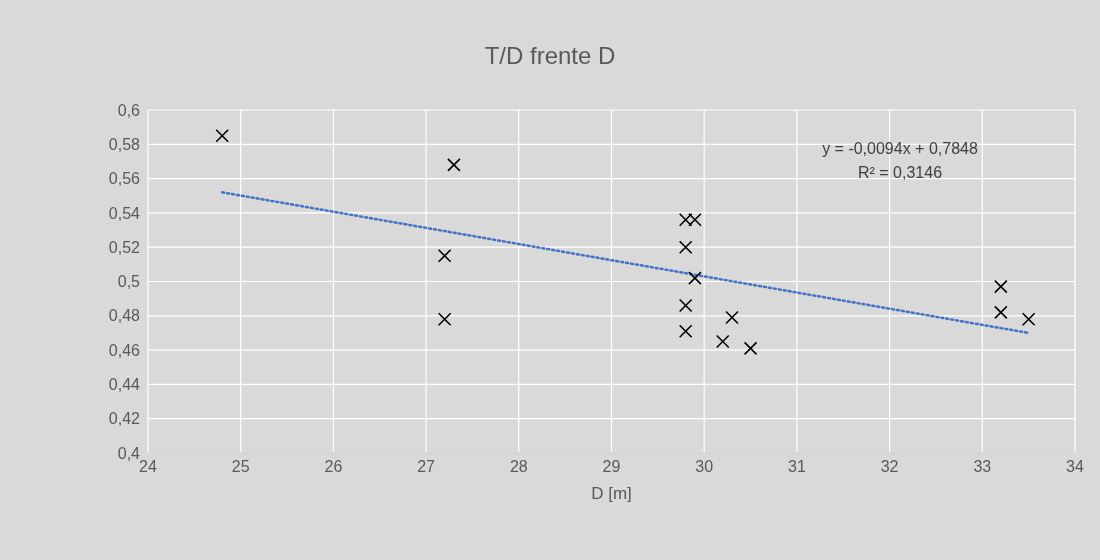  What do you see at coordinates (518, 467) in the screenshot?
I see `x-tick-label: 28` at bounding box center [518, 467].